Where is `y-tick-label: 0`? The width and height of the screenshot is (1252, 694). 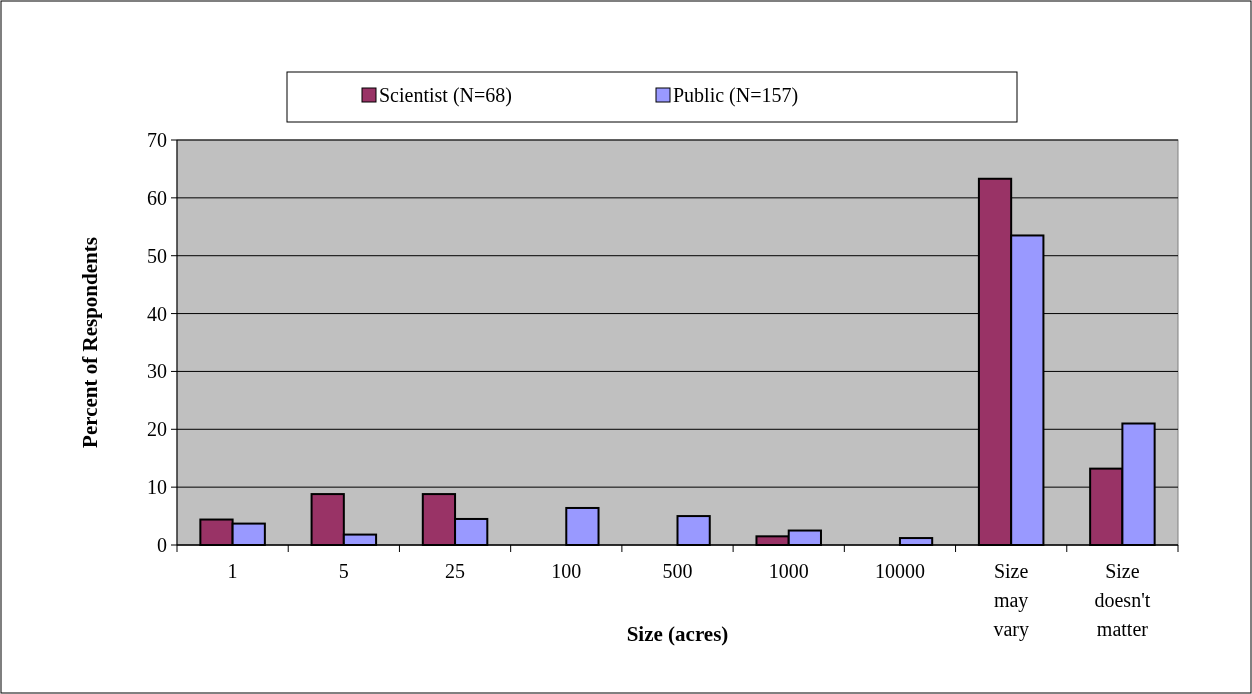 y-tick-label: 0 is located at coordinates (162, 545).